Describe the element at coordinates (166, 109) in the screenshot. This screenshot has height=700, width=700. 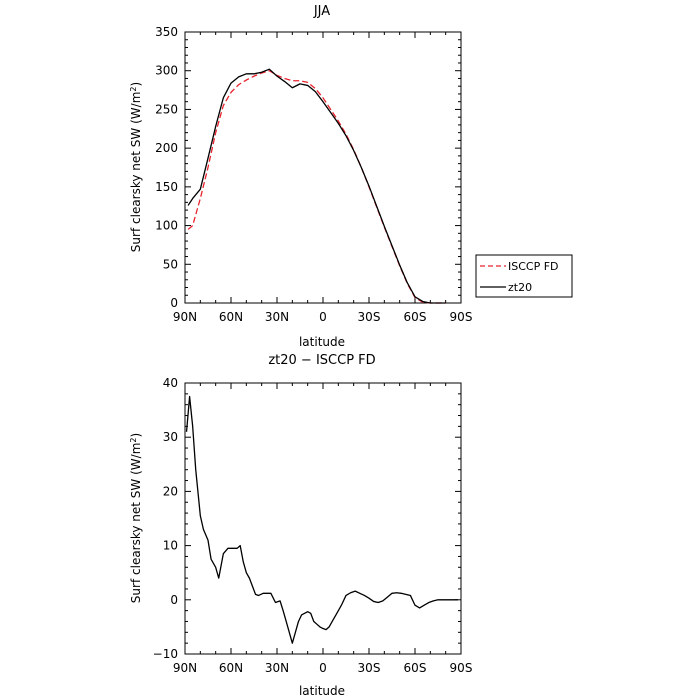
I see `y-tick-label: 250` at that location.